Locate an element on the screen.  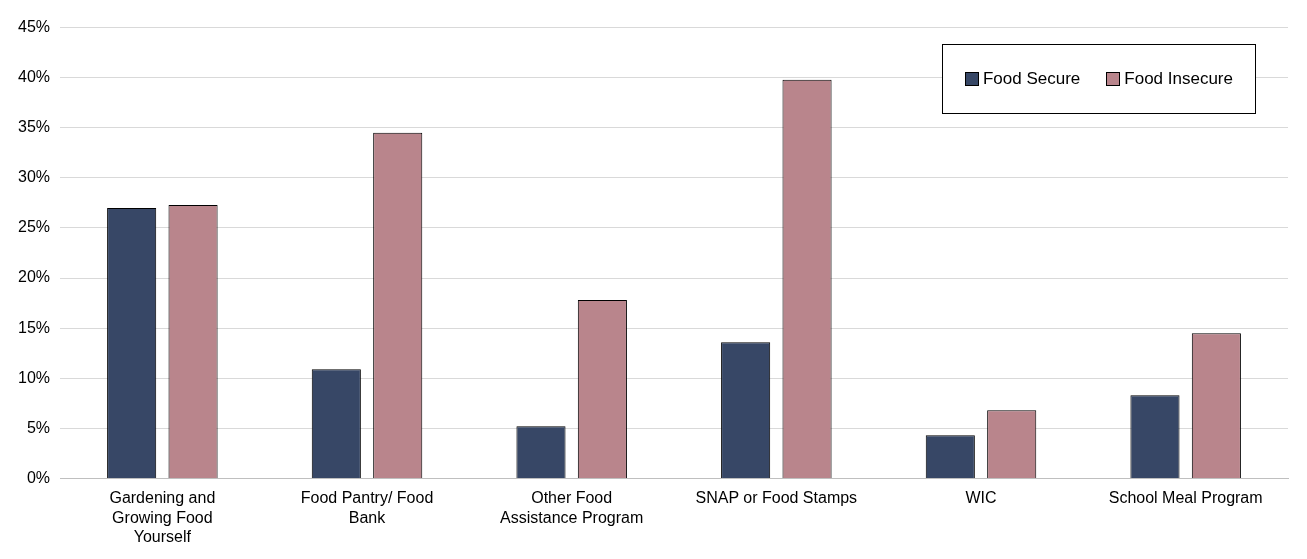
x-tick-label: WIC is located at coordinates (981, 498).